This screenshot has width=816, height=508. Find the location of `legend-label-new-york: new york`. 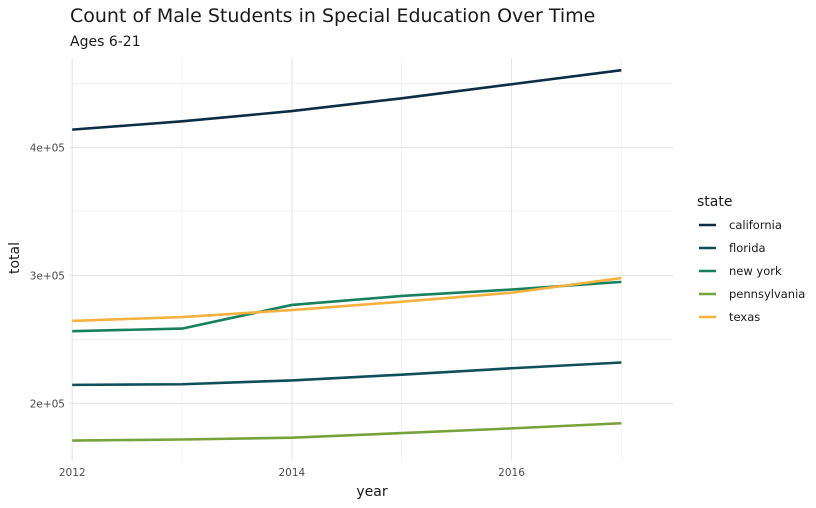

legend-label-new-york: new york is located at coordinates (755, 271).